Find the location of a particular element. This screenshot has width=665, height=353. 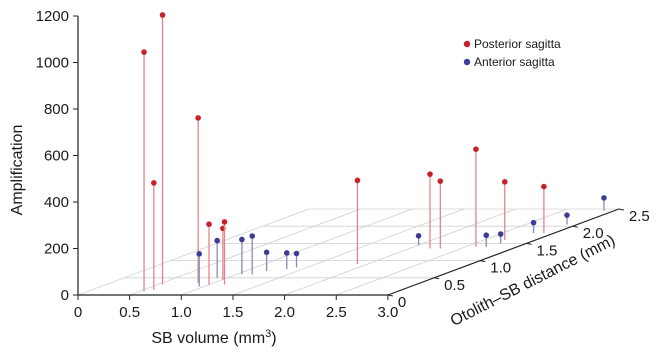

z-tick-label: 1.0 is located at coordinates (500, 268).